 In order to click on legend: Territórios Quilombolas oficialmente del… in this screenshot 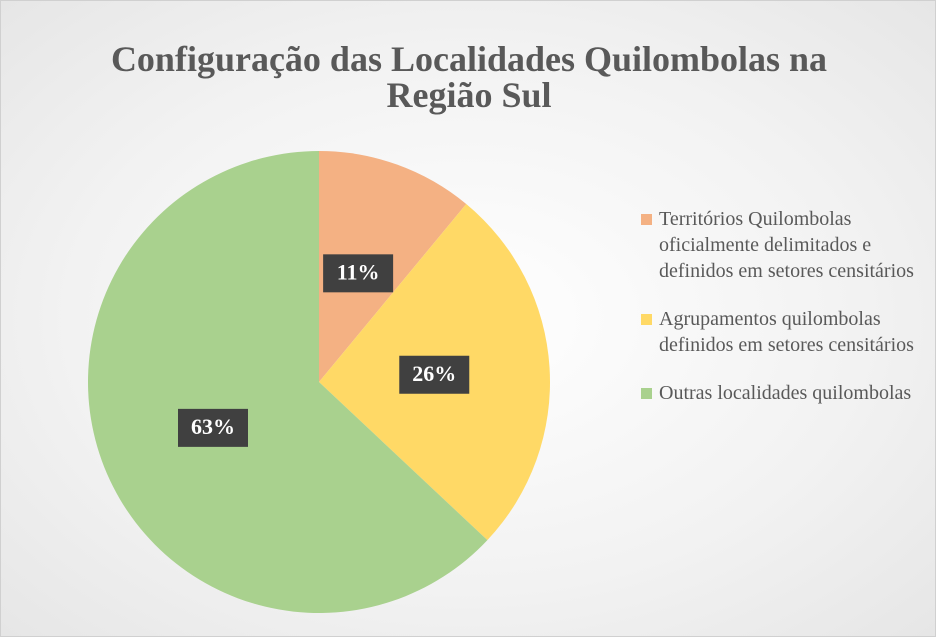, I will do `click(788, 317)`.